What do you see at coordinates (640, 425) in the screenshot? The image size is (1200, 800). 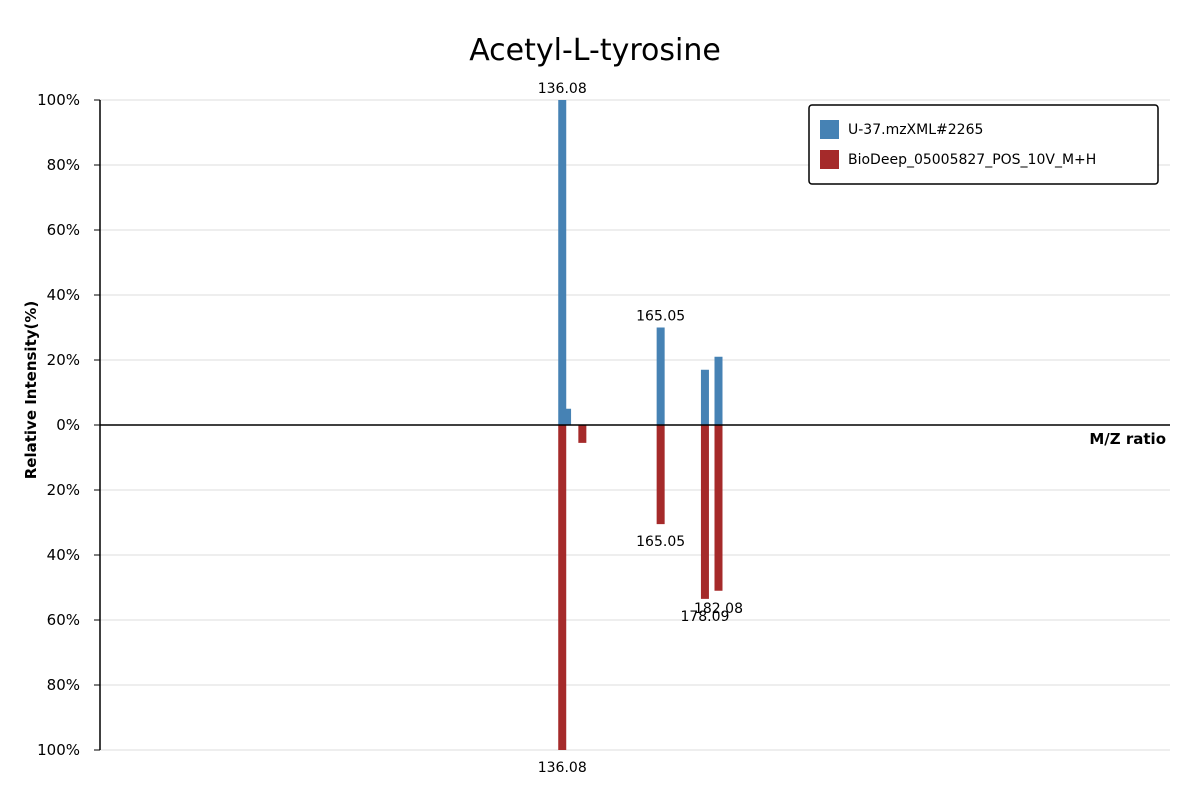 I see `peak-bars` at bounding box center [640, 425].